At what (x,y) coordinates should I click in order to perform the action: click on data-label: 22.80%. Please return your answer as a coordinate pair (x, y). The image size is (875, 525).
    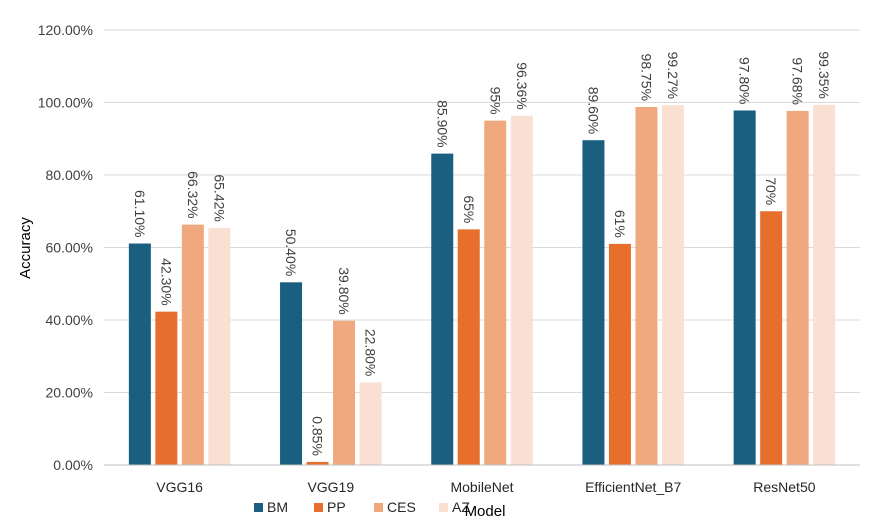
    Looking at the image, I should click on (371, 352).